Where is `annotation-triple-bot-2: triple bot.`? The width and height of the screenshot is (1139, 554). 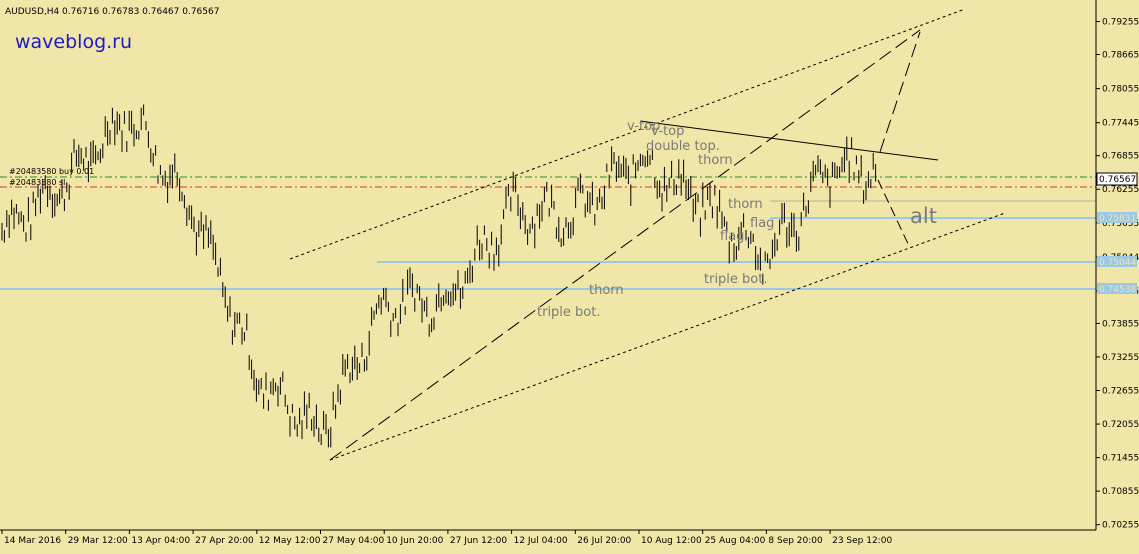 annotation-triple-bot-2: triple bot. is located at coordinates (568, 312).